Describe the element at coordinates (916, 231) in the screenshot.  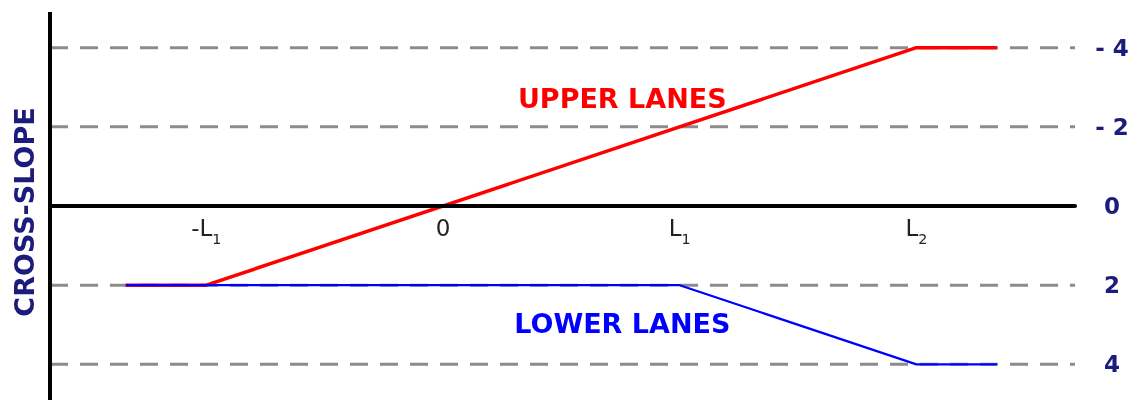
I see `x-tick-label: L$_{2}$` at that location.